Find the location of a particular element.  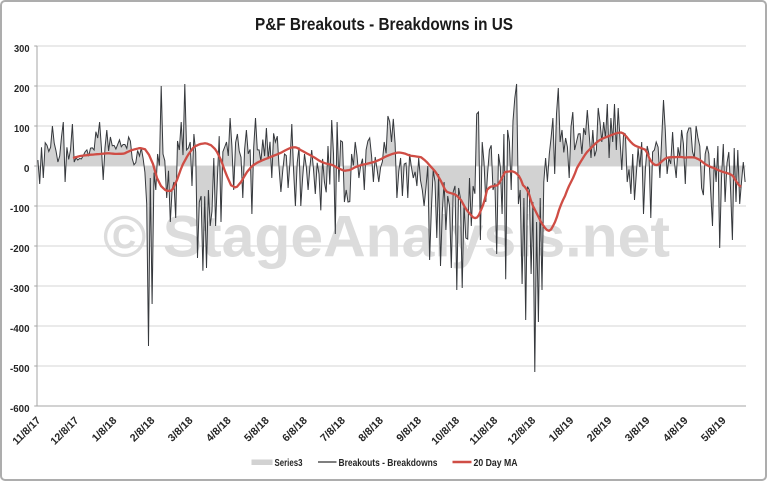

svg-text: © StageAnalysis.net is located at coordinates (386, 237).